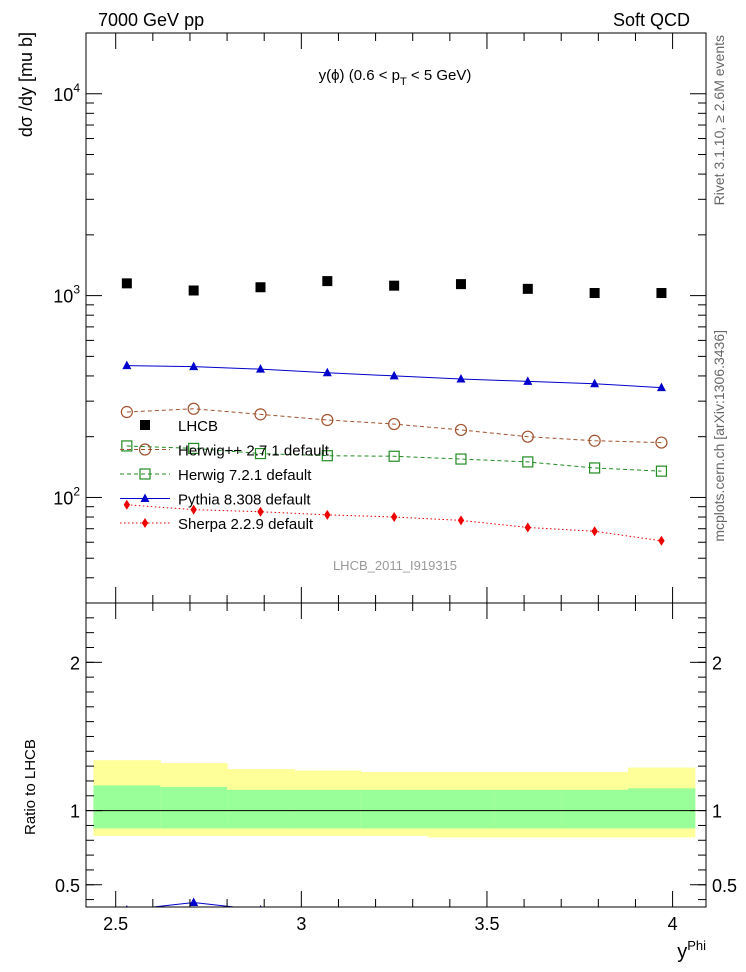 Image resolution: width=746 pixels, height=972 pixels. What do you see at coordinates (30, 787) in the screenshot?
I see `ratio-y-axis-label: Ratio to LHCB` at bounding box center [30, 787].